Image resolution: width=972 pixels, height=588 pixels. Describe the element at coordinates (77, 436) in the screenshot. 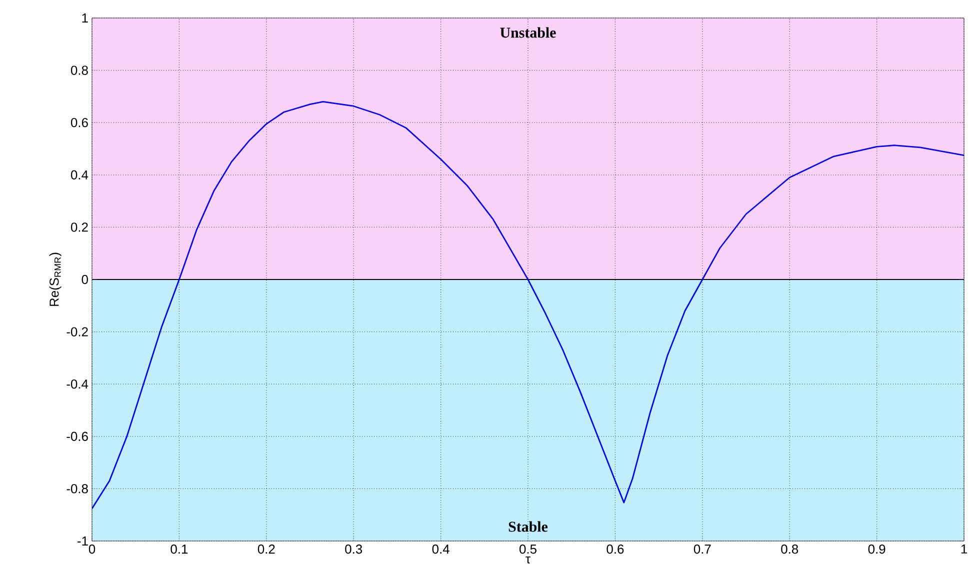

I see `y-tick-label: -0.6` at that location.